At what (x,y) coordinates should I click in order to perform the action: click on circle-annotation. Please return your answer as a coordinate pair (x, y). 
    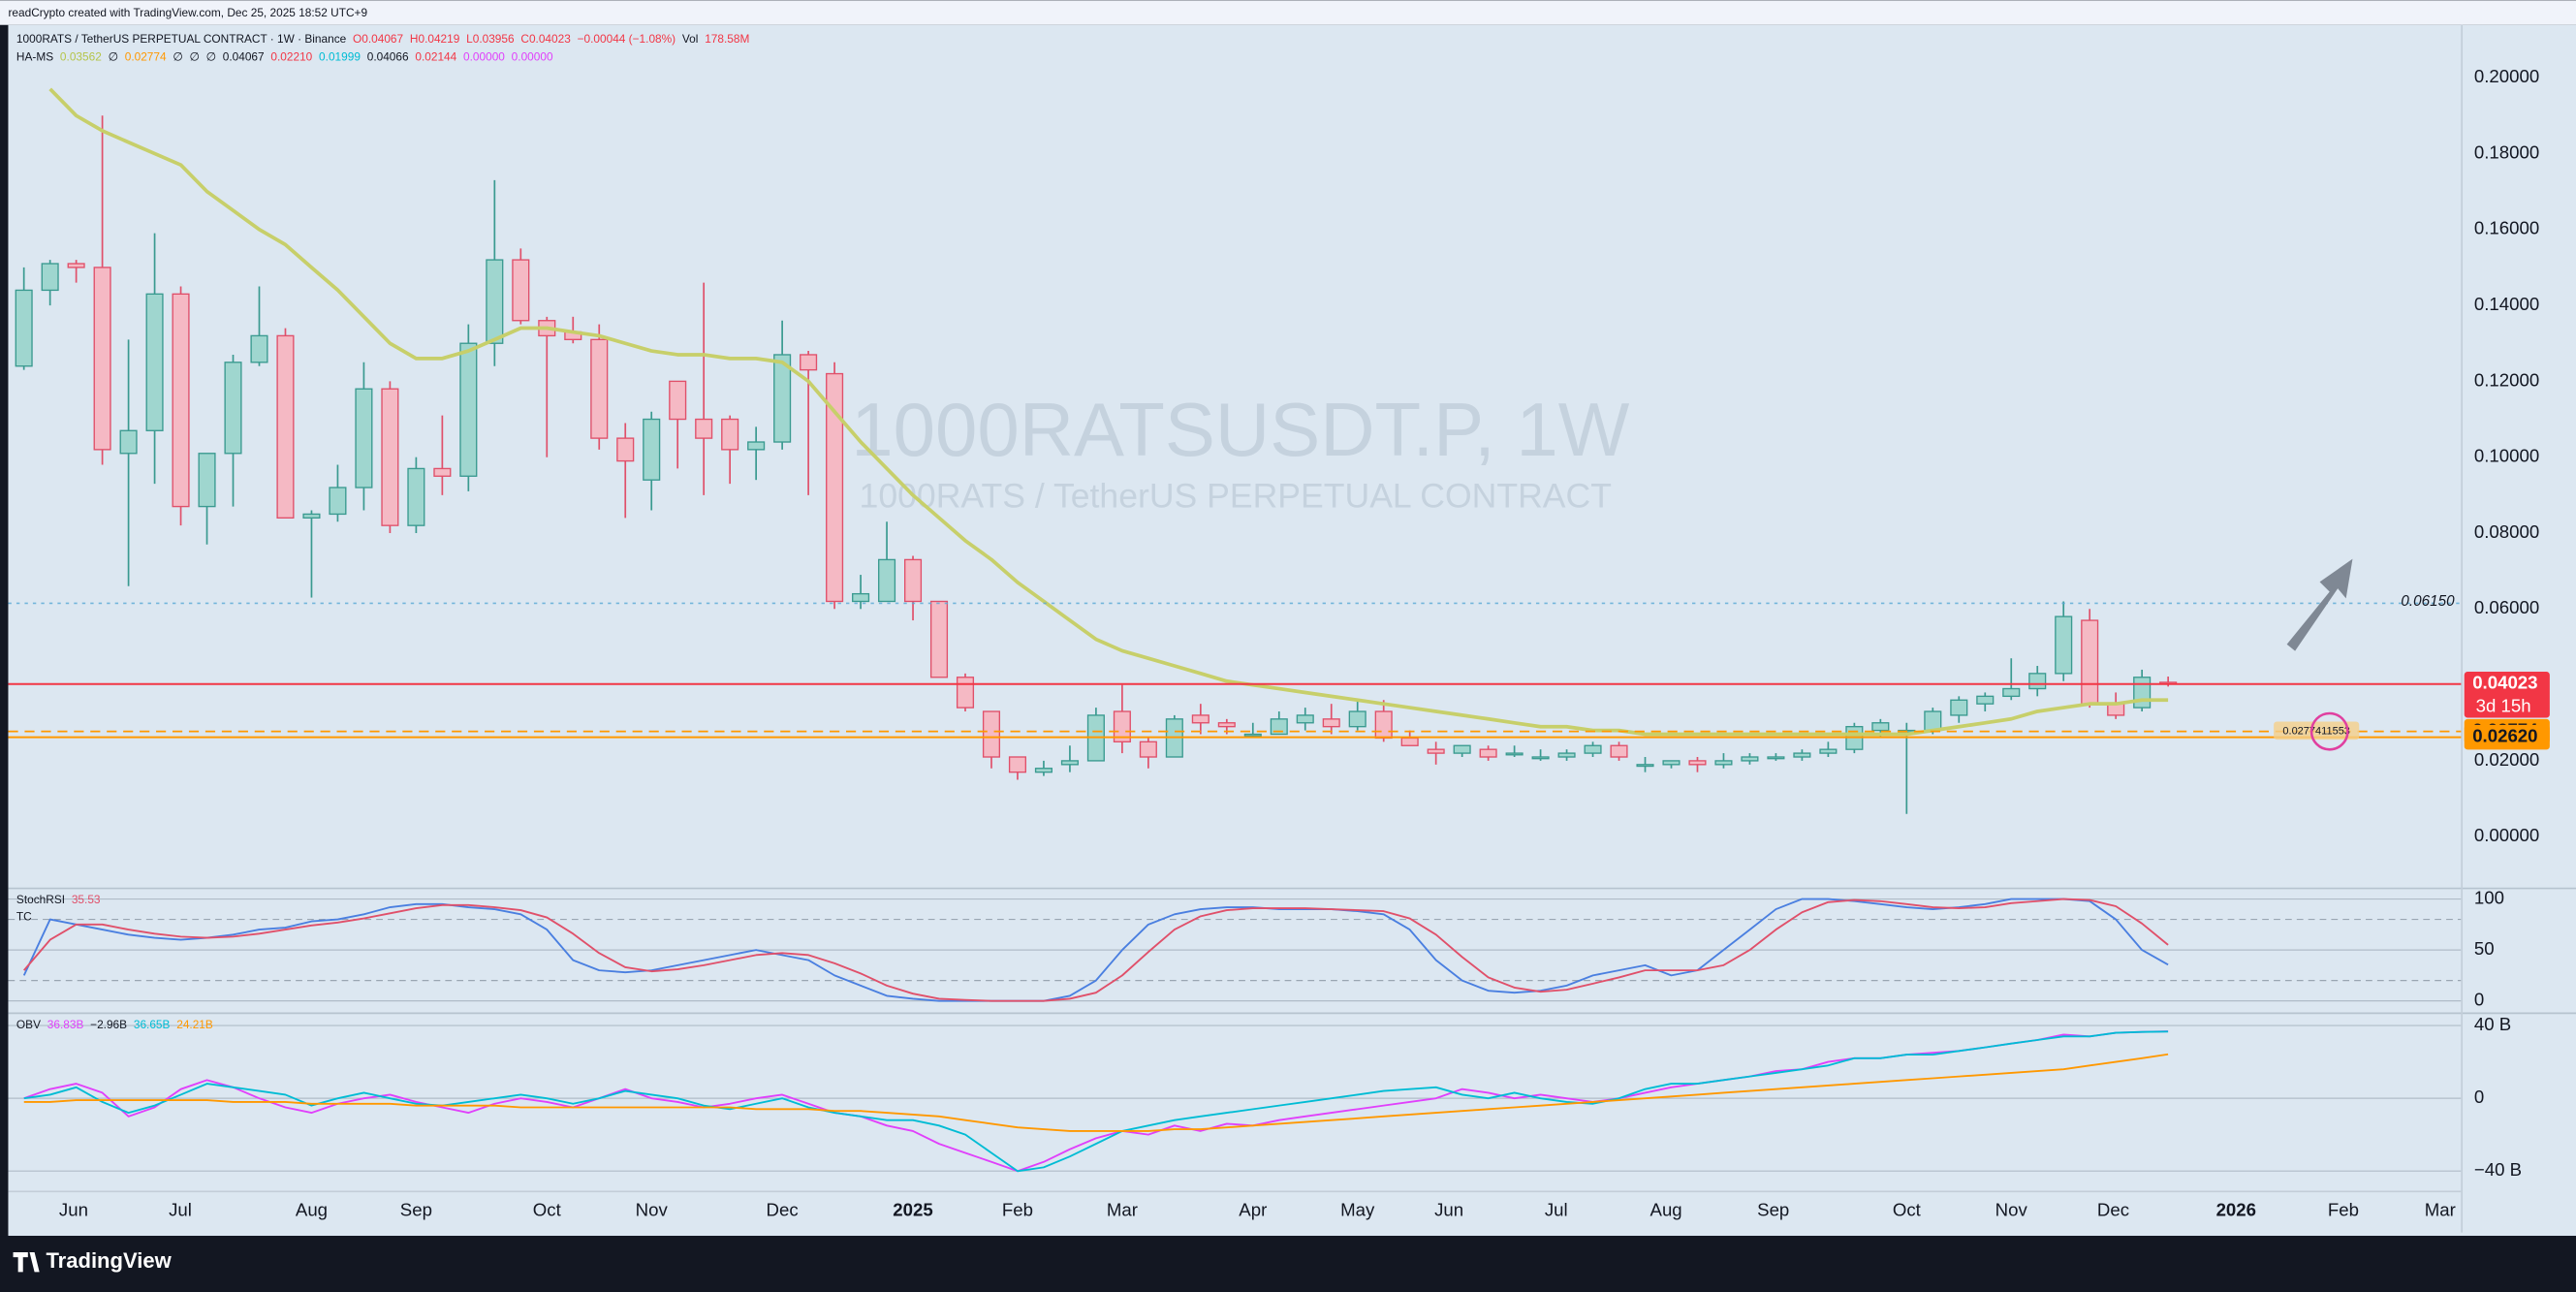
    Looking at the image, I should click on (2329, 731).